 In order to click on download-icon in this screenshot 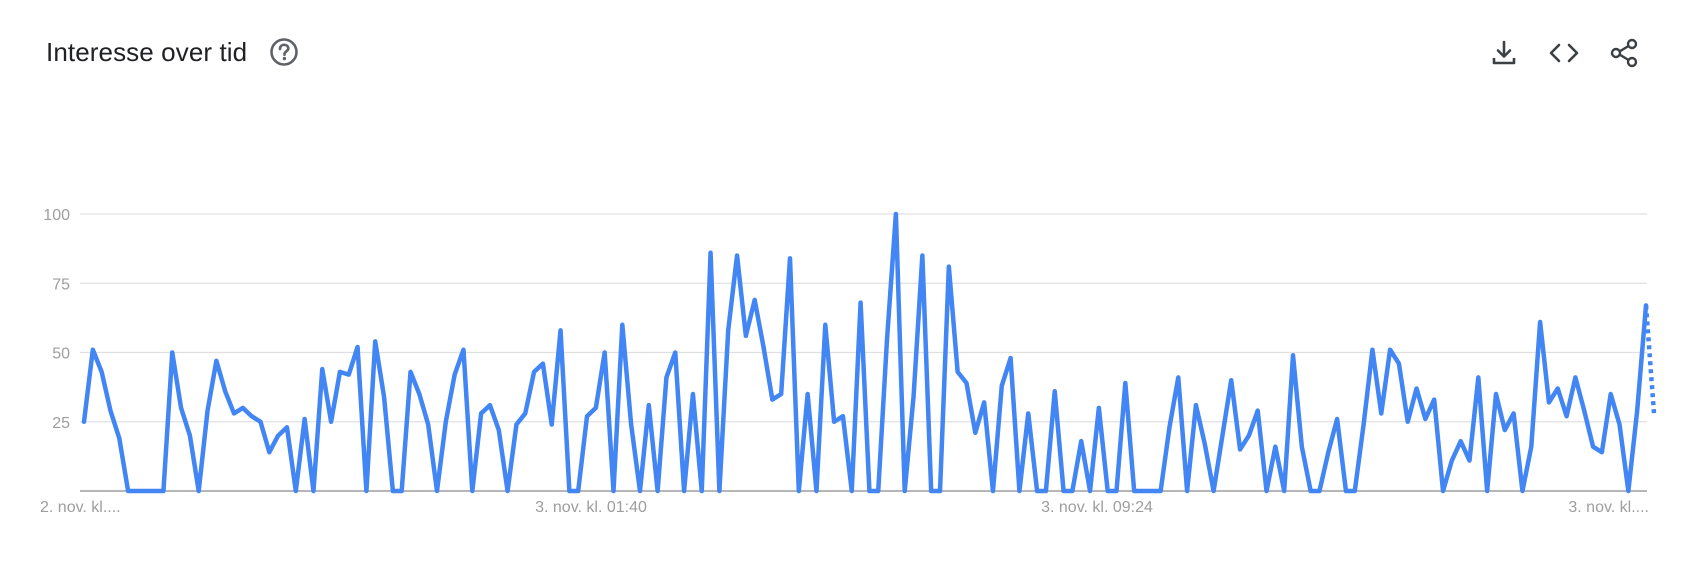, I will do `click(1504, 53)`.